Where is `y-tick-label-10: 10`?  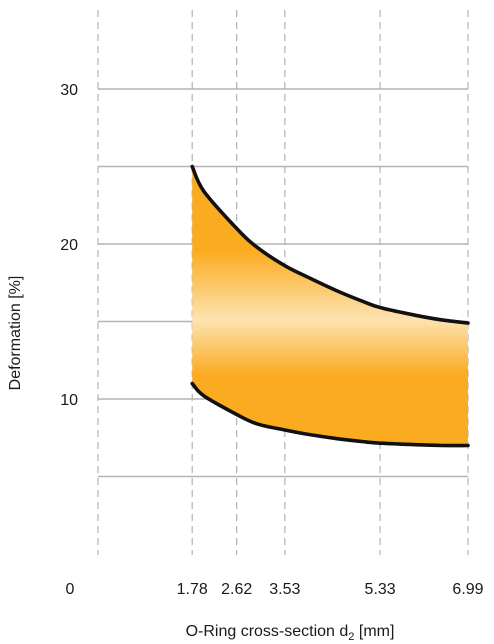 y-tick-label-10: 10 is located at coordinates (69, 400).